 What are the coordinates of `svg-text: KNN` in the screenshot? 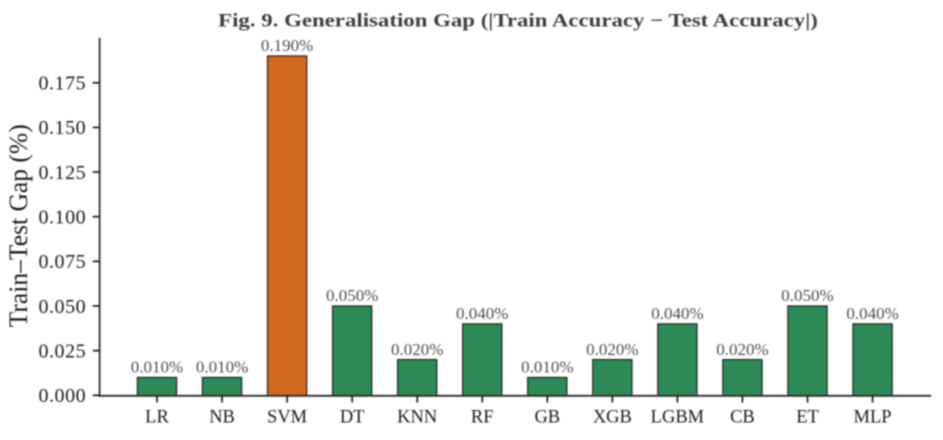 It's located at (417, 418).